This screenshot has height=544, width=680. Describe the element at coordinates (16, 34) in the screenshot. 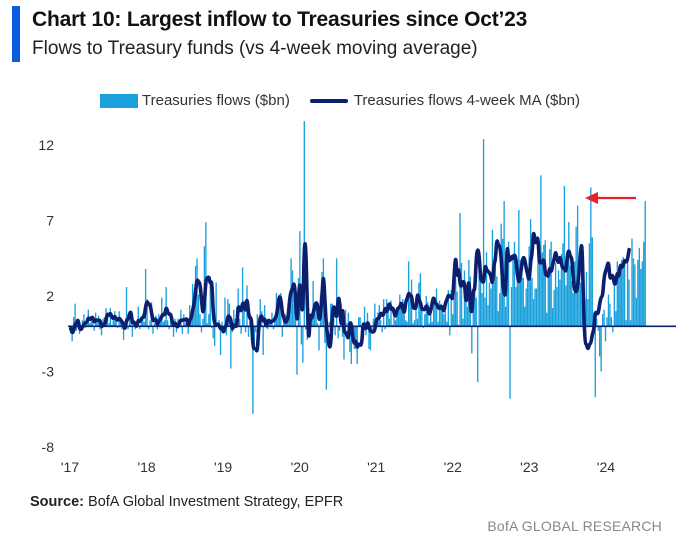

I see `title-accent-bar` at that location.